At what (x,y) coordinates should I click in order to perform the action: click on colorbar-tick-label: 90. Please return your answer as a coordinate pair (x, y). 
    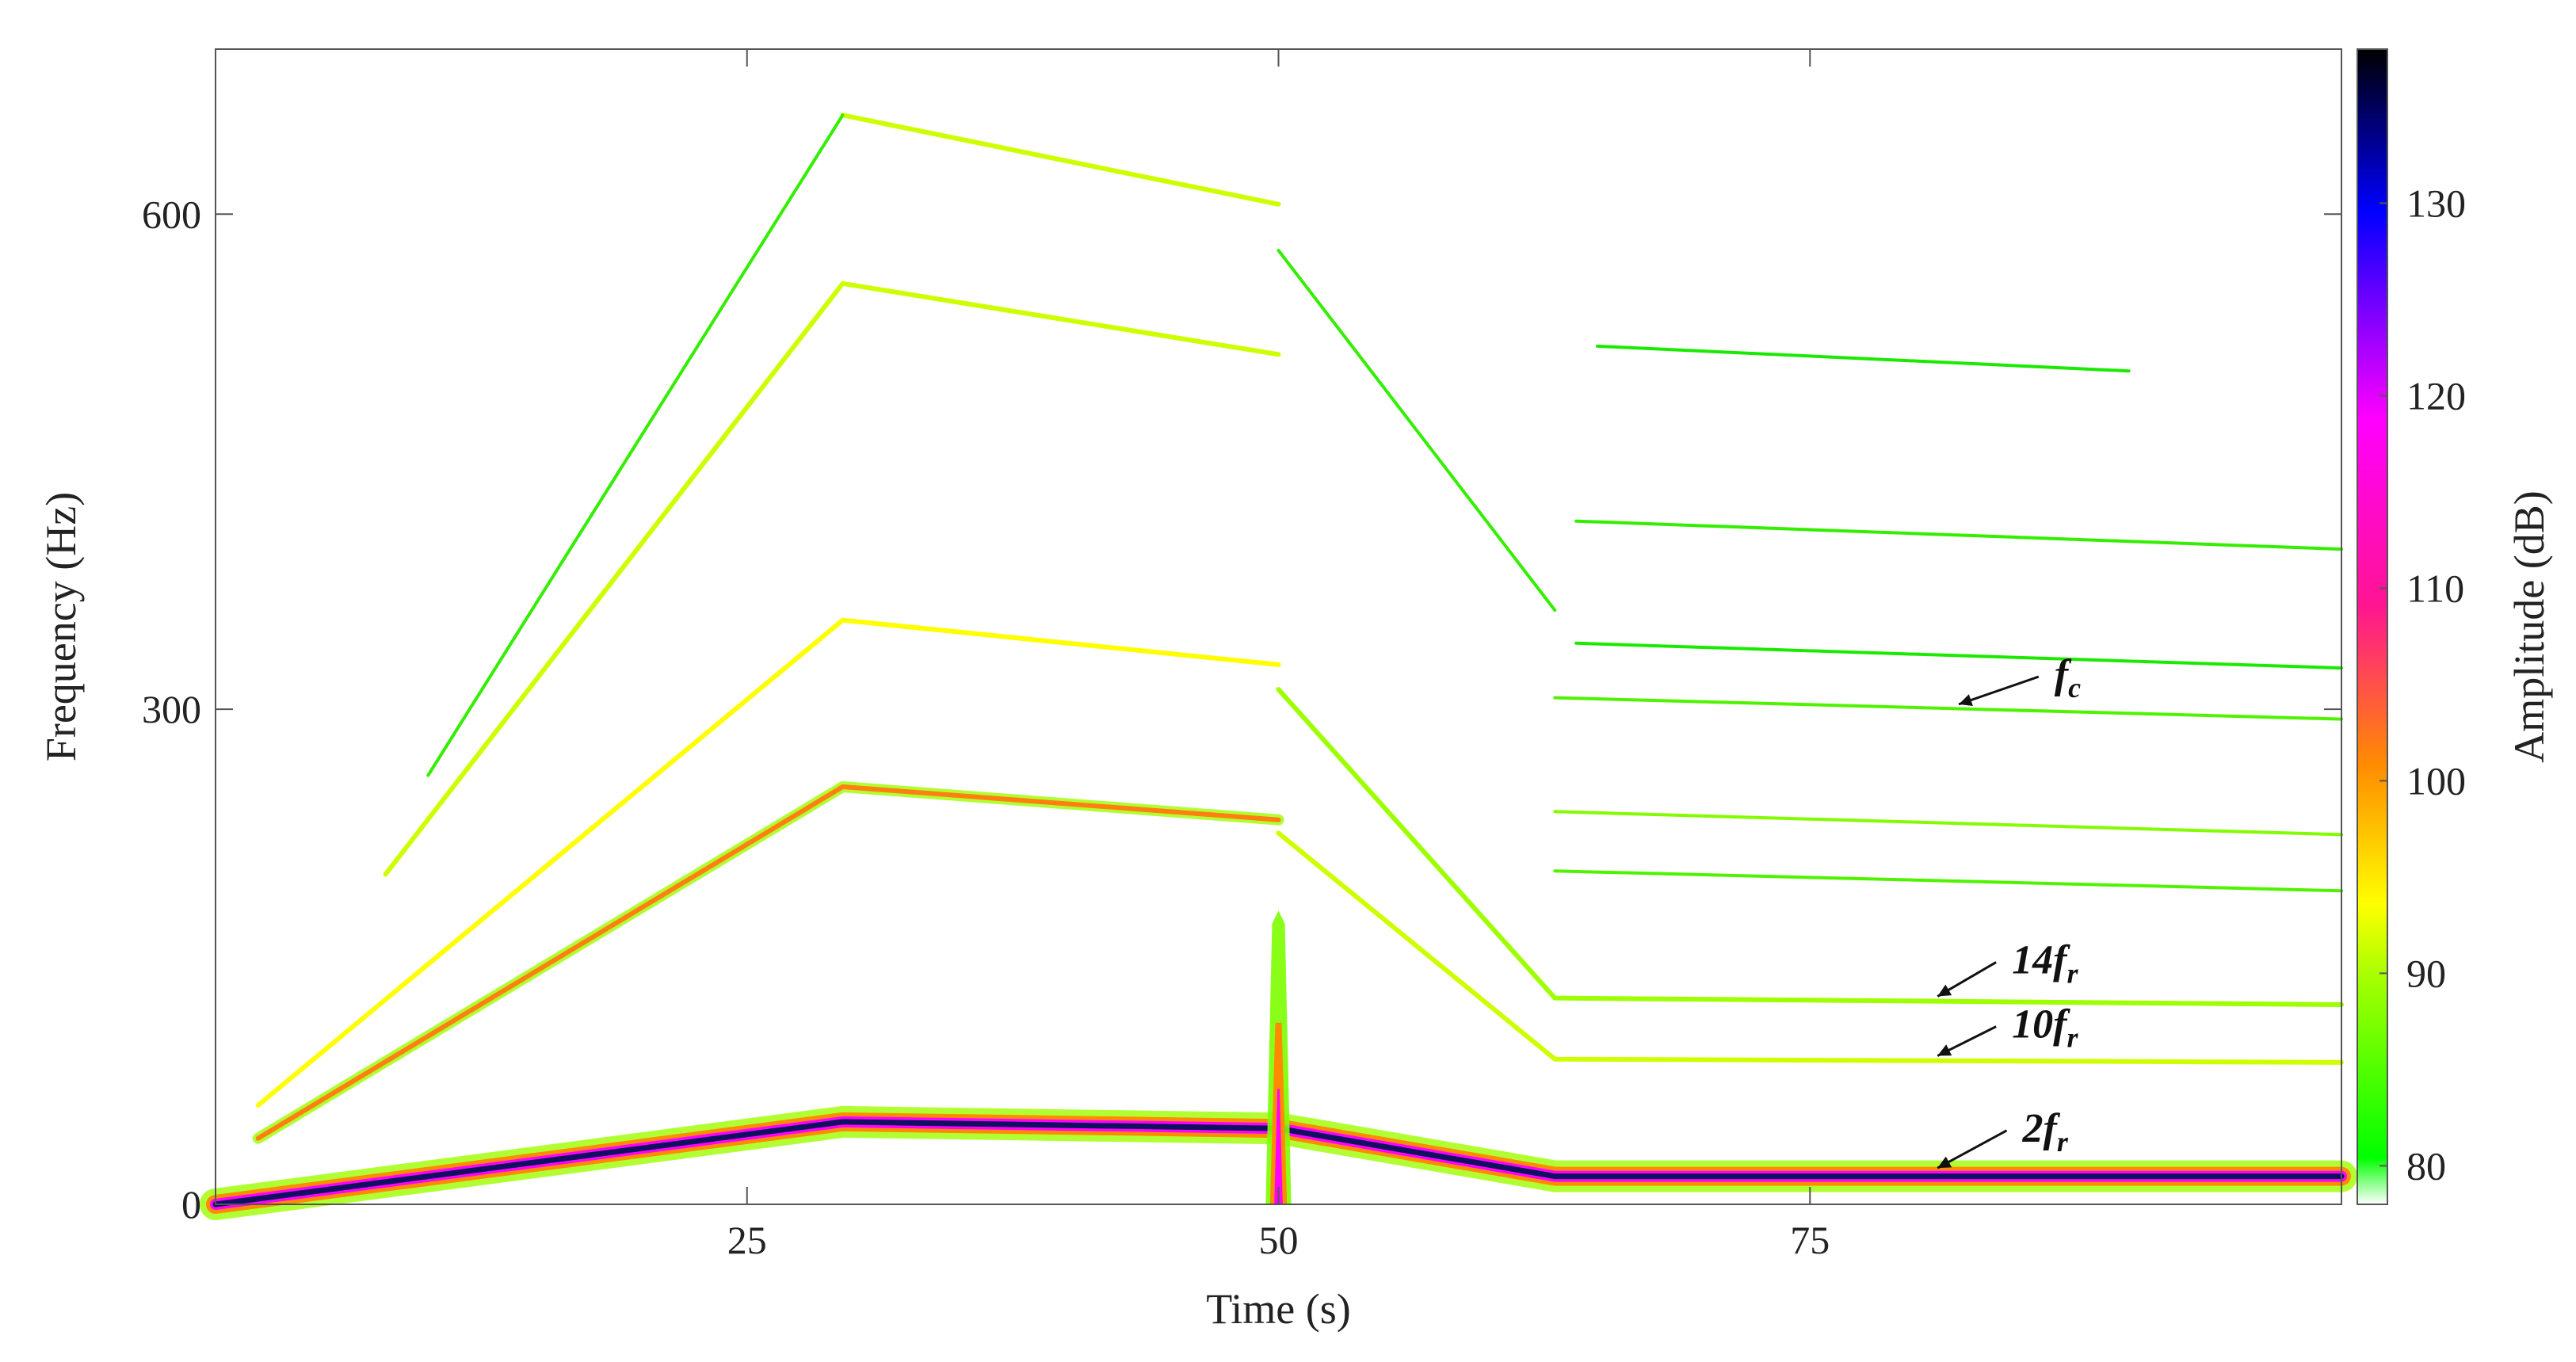
    Looking at the image, I should click on (2426, 973).